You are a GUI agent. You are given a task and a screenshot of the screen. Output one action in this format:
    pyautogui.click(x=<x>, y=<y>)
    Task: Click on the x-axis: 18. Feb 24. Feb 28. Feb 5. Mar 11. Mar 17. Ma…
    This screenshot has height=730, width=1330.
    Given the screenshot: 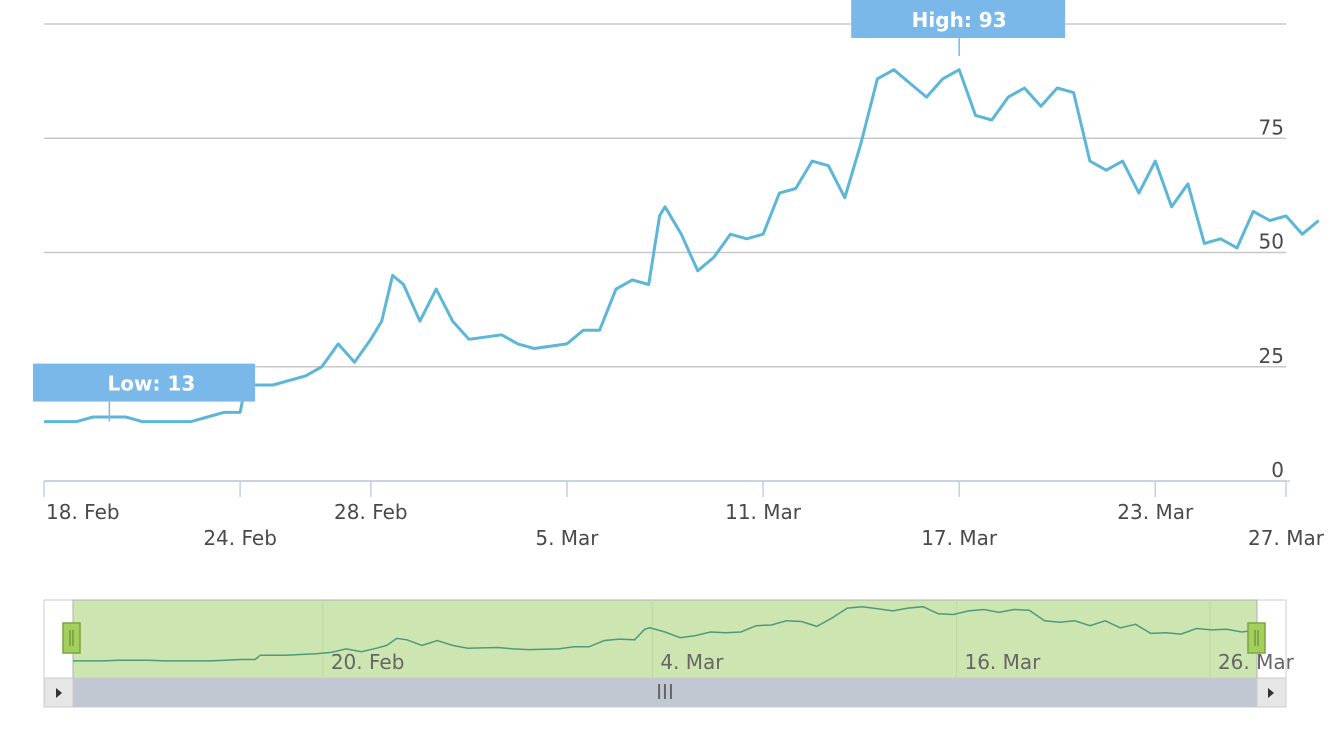 What is the action you would take?
    pyautogui.click(x=684, y=515)
    